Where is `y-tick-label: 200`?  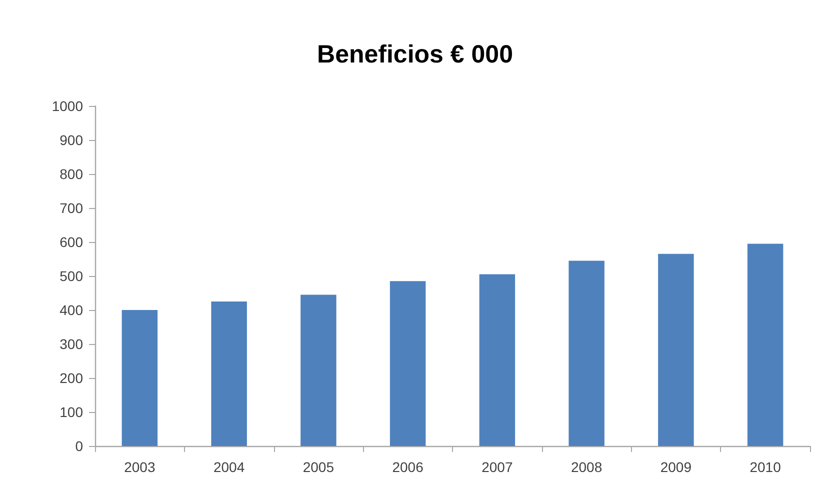 y-tick-label: 200 is located at coordinates (72, 378).